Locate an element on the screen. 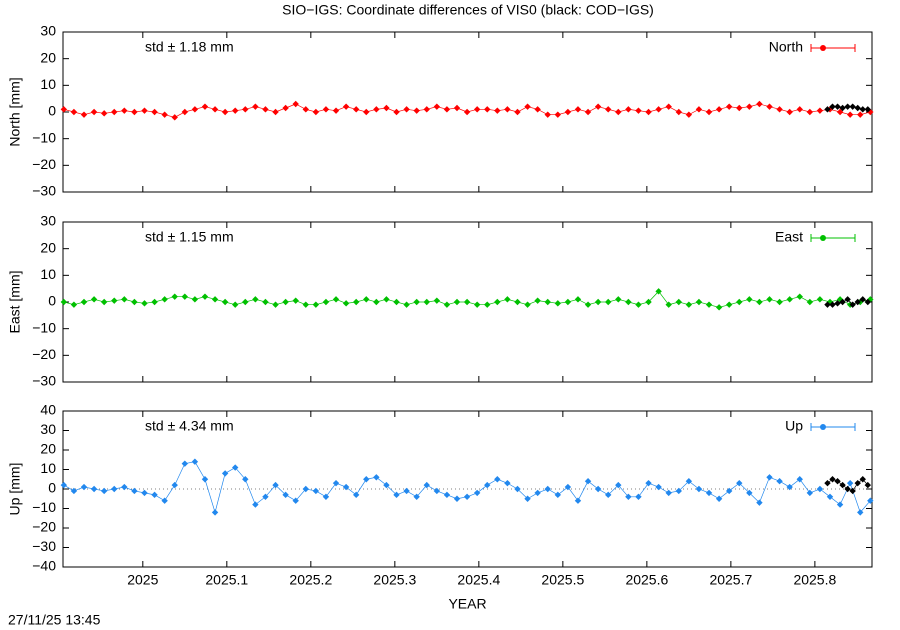 This screenshot has height=630, width=900. timestamp: 27/11/25 13:45 is located at coordinates (54, 620).